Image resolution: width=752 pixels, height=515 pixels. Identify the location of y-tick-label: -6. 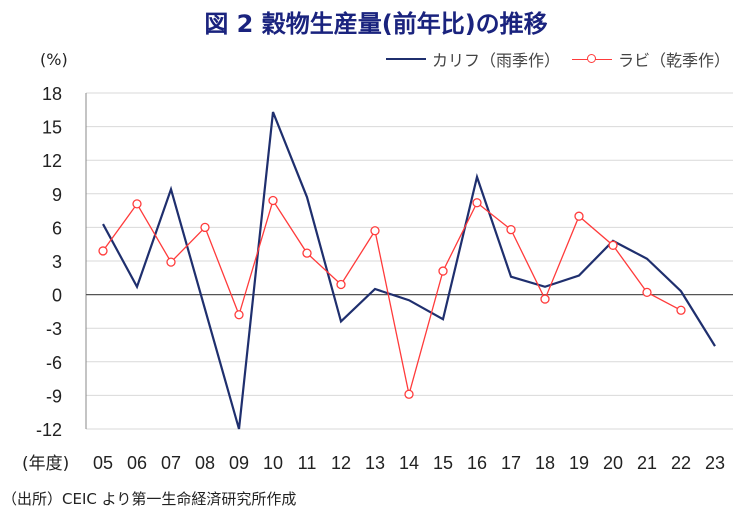
(54, 363).